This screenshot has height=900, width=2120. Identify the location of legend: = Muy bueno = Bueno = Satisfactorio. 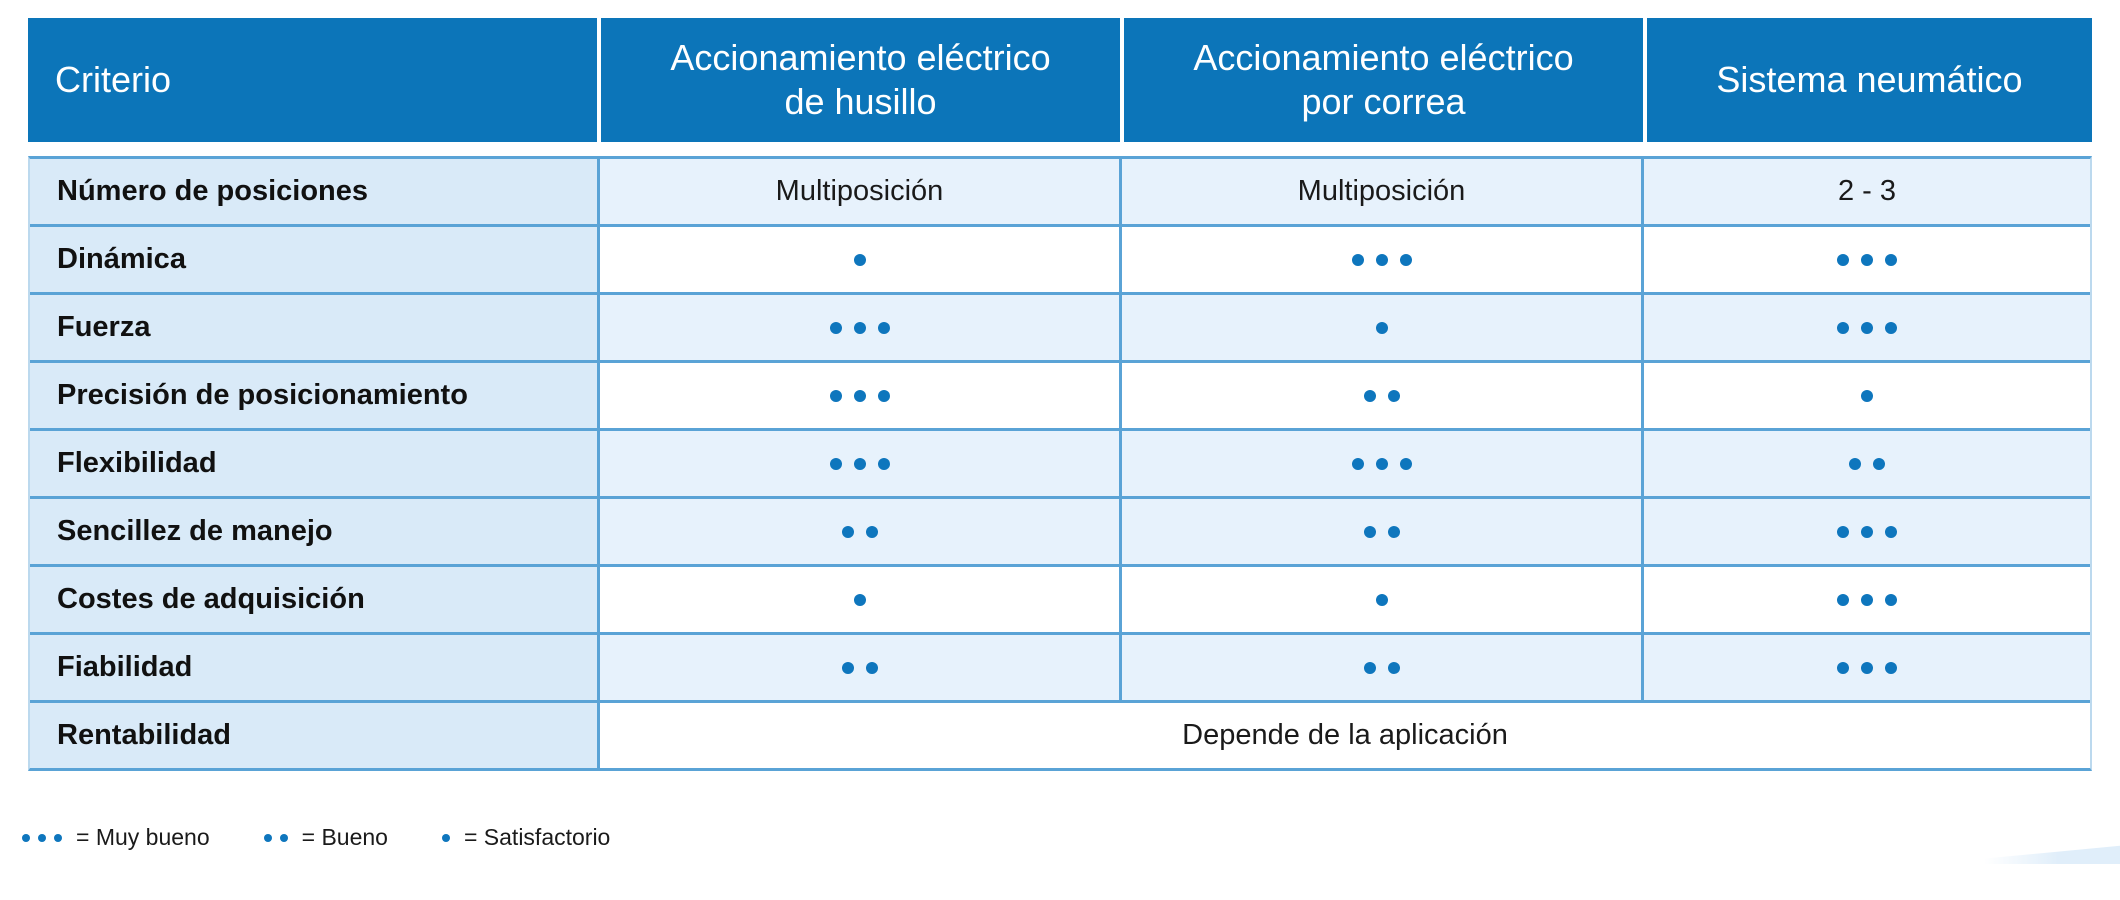
(339, 837).